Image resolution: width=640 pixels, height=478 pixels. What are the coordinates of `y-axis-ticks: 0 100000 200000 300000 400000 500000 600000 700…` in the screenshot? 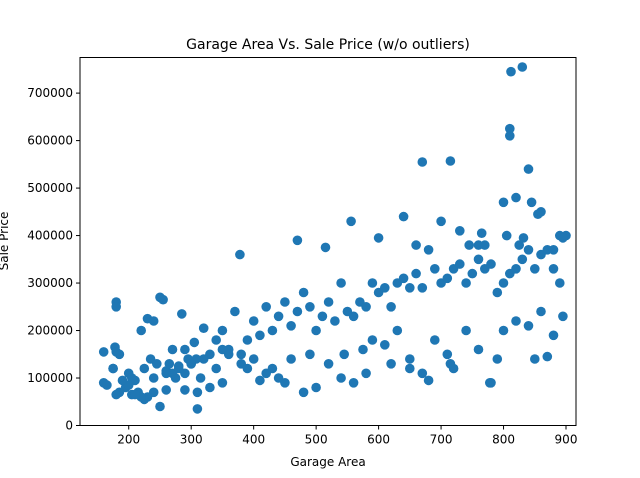 It's located at (53, 259).